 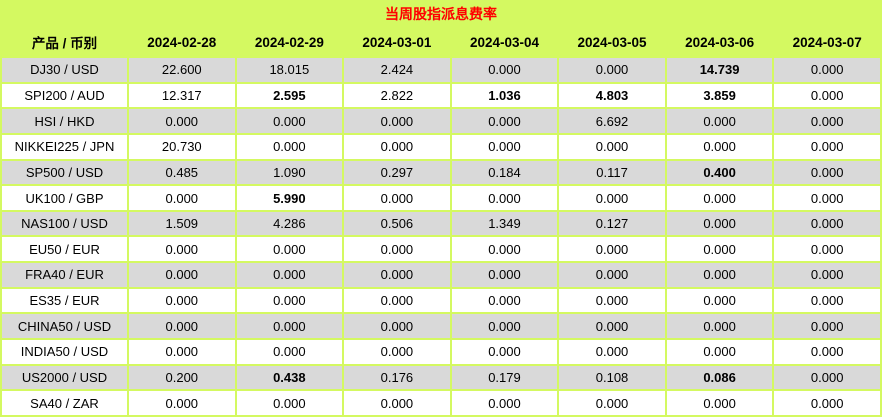 I want to click on value-cell: 12.317, so click(x=182, y=95).